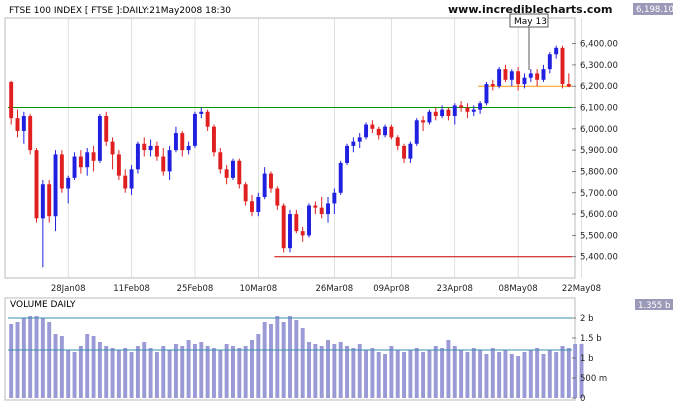 The height and width of the screenshot is (410, 675). I want to click on volume-title: VOLUME DAILY, so click(43, 305).